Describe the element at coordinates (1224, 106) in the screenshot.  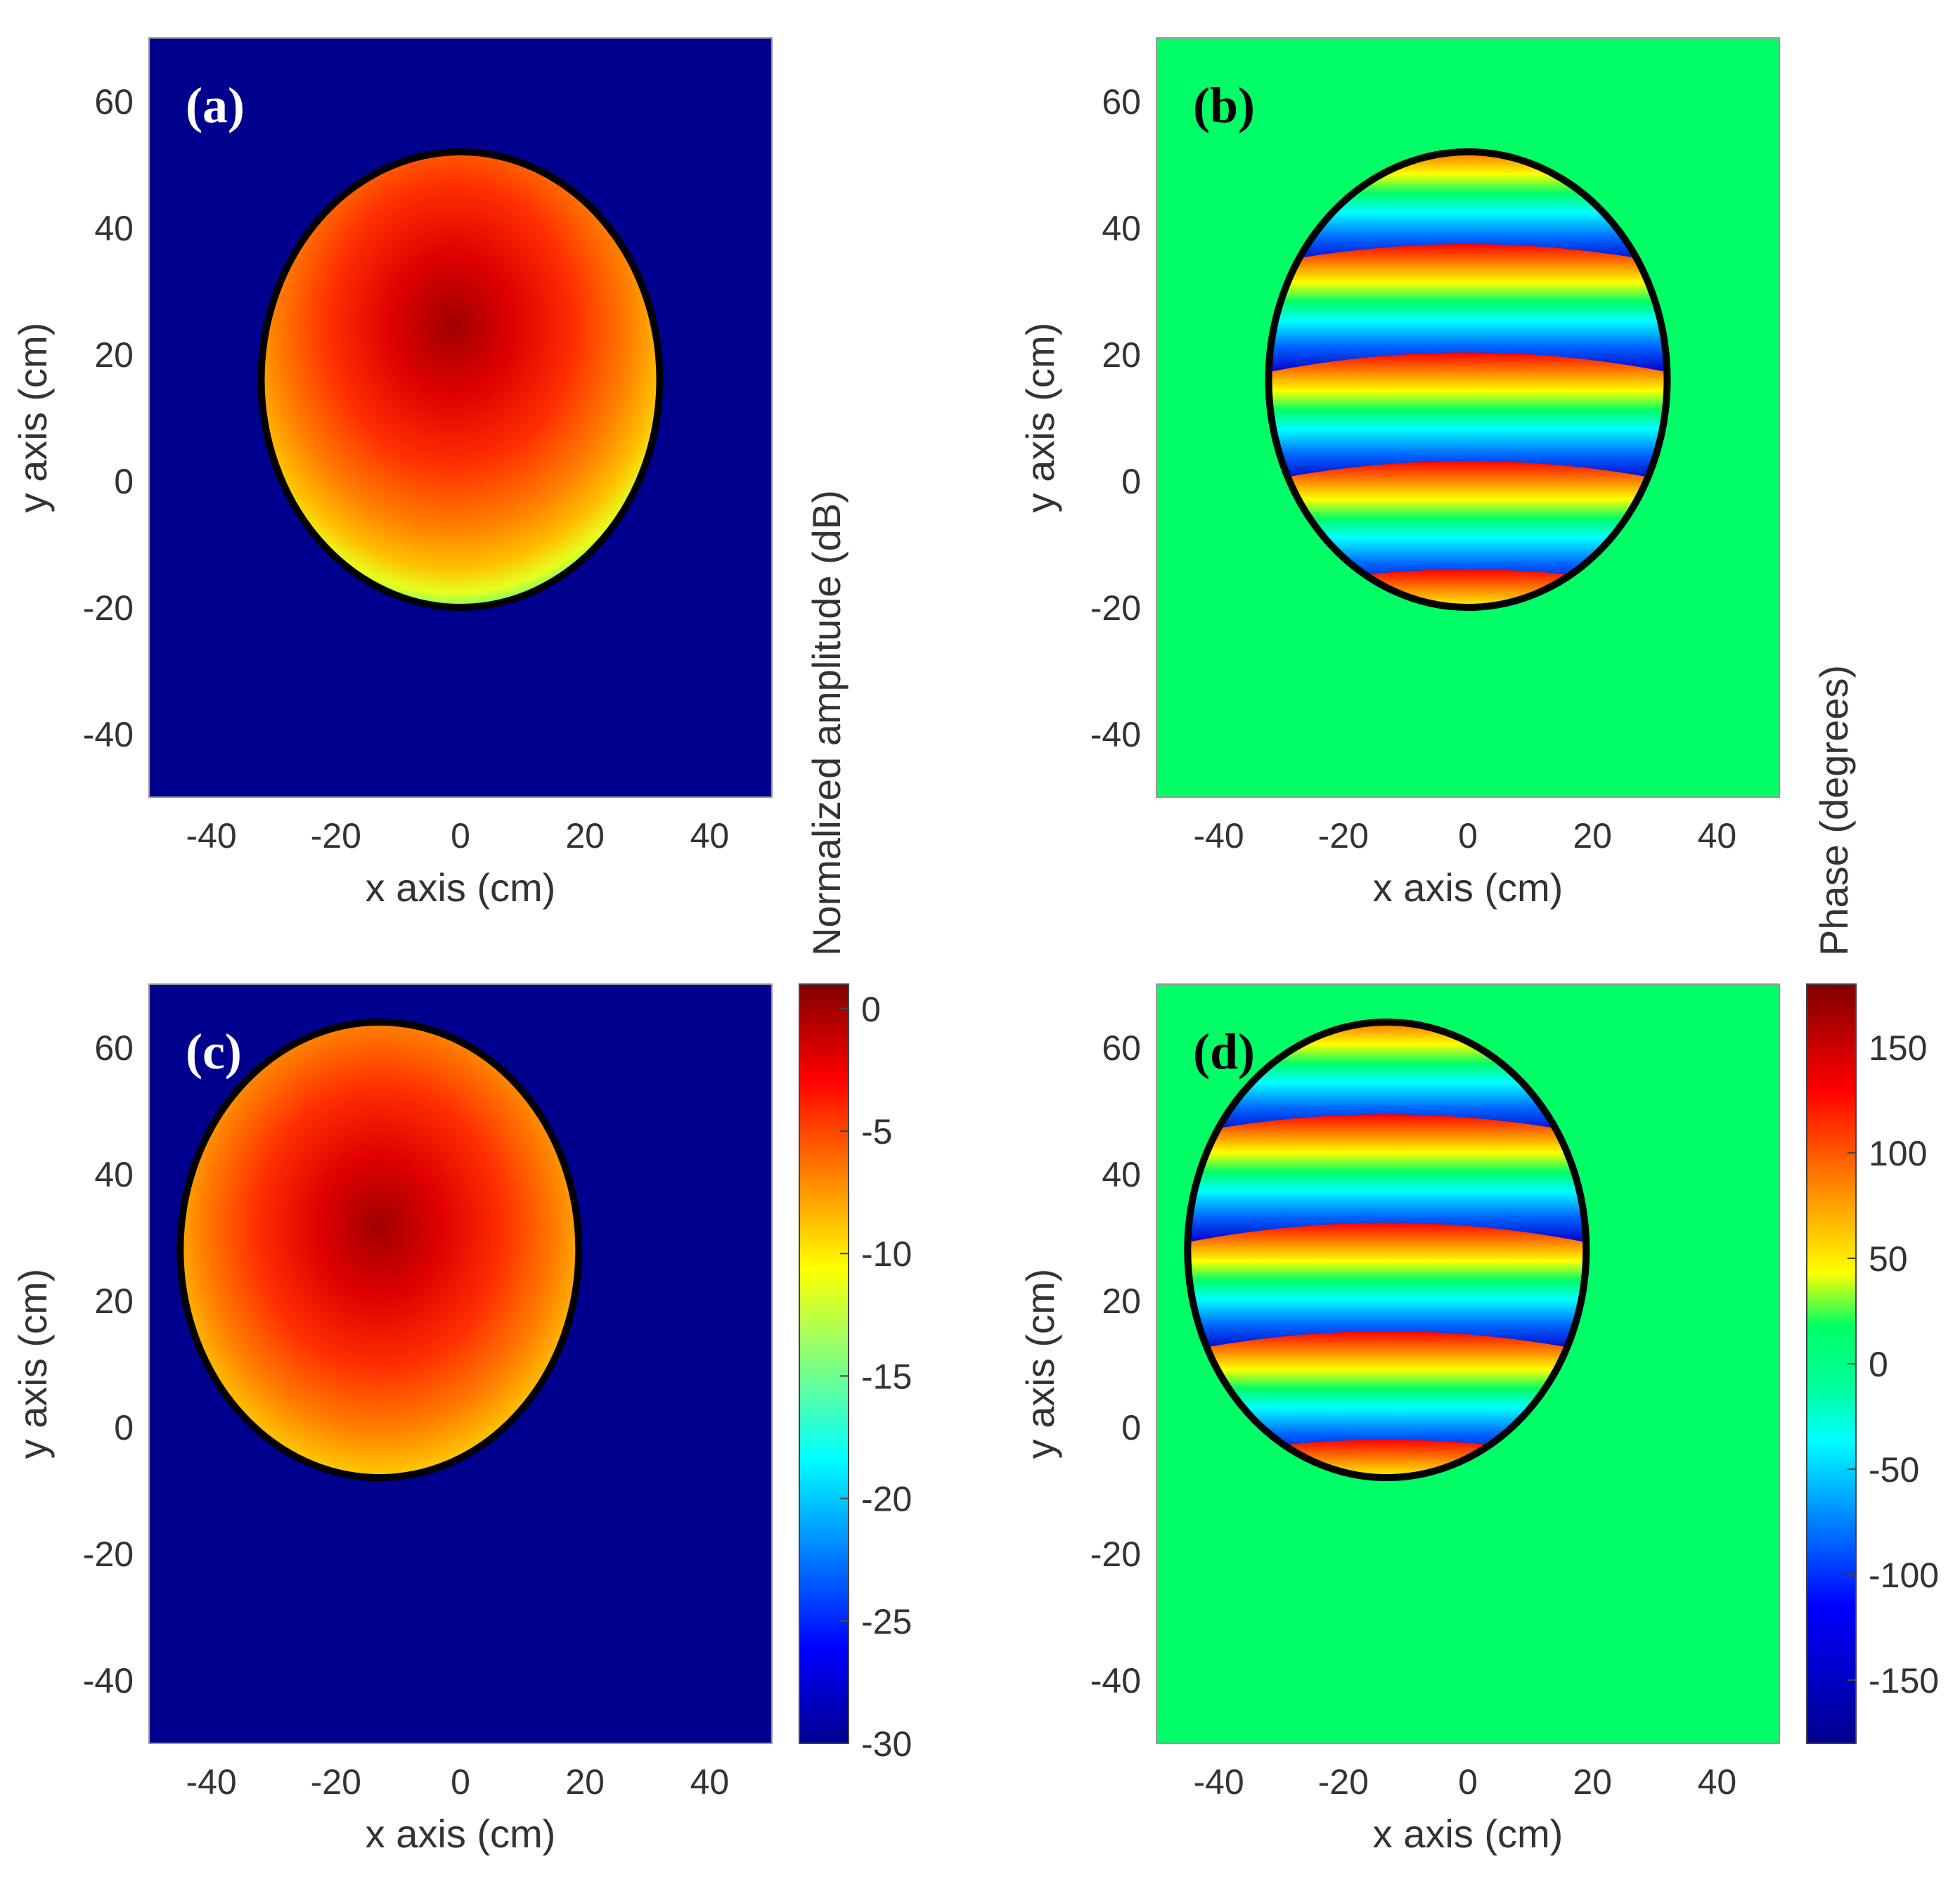
I see `panel-label: (b)` at that location.